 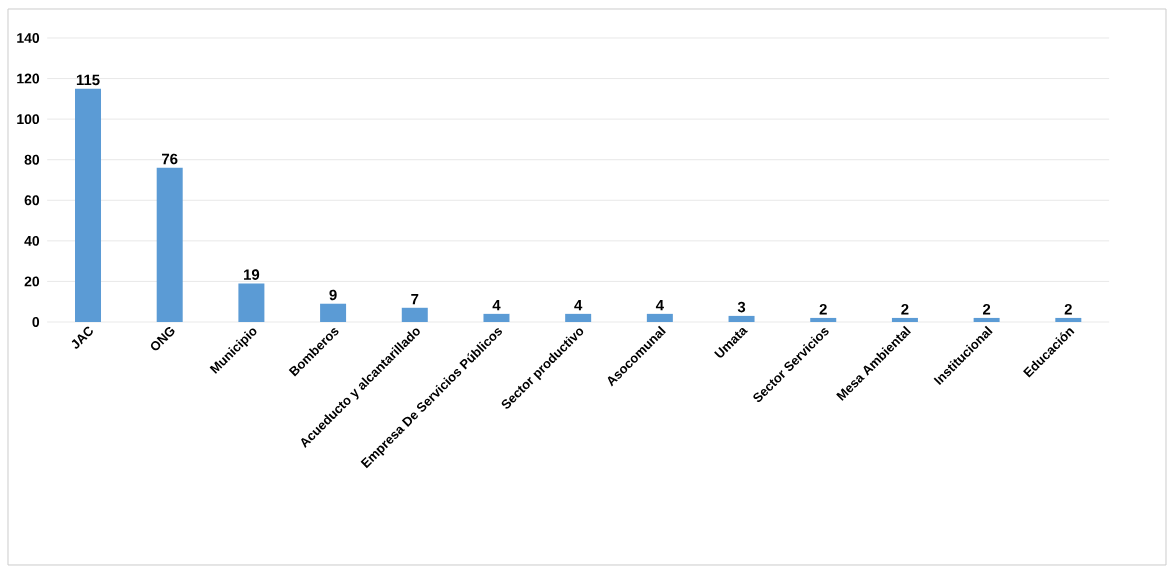 I want to click on y-tick-label: 80, so click(x=32, y=159).